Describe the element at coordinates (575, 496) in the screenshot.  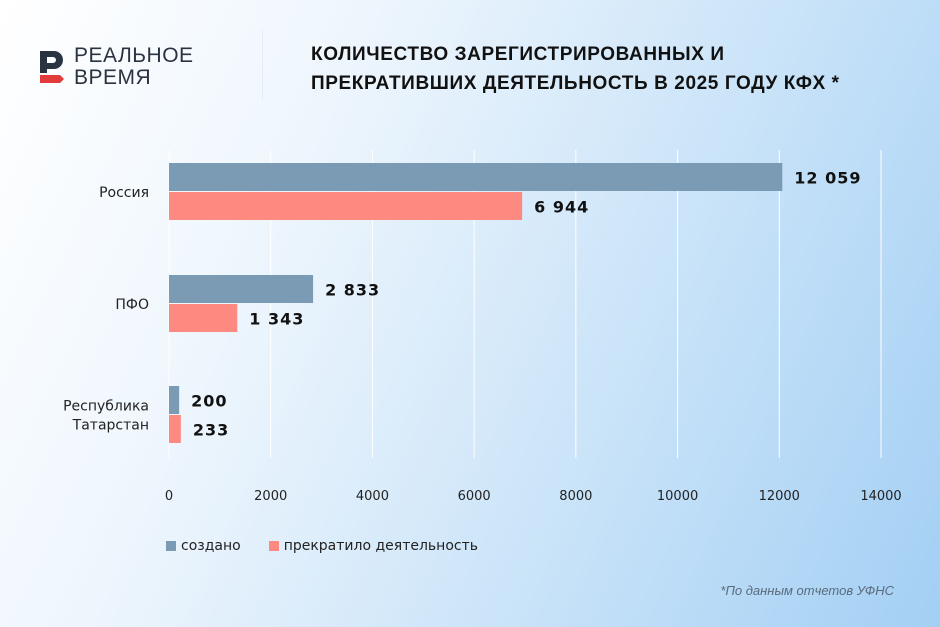
I see `x-tick-label: 8000` at that location.